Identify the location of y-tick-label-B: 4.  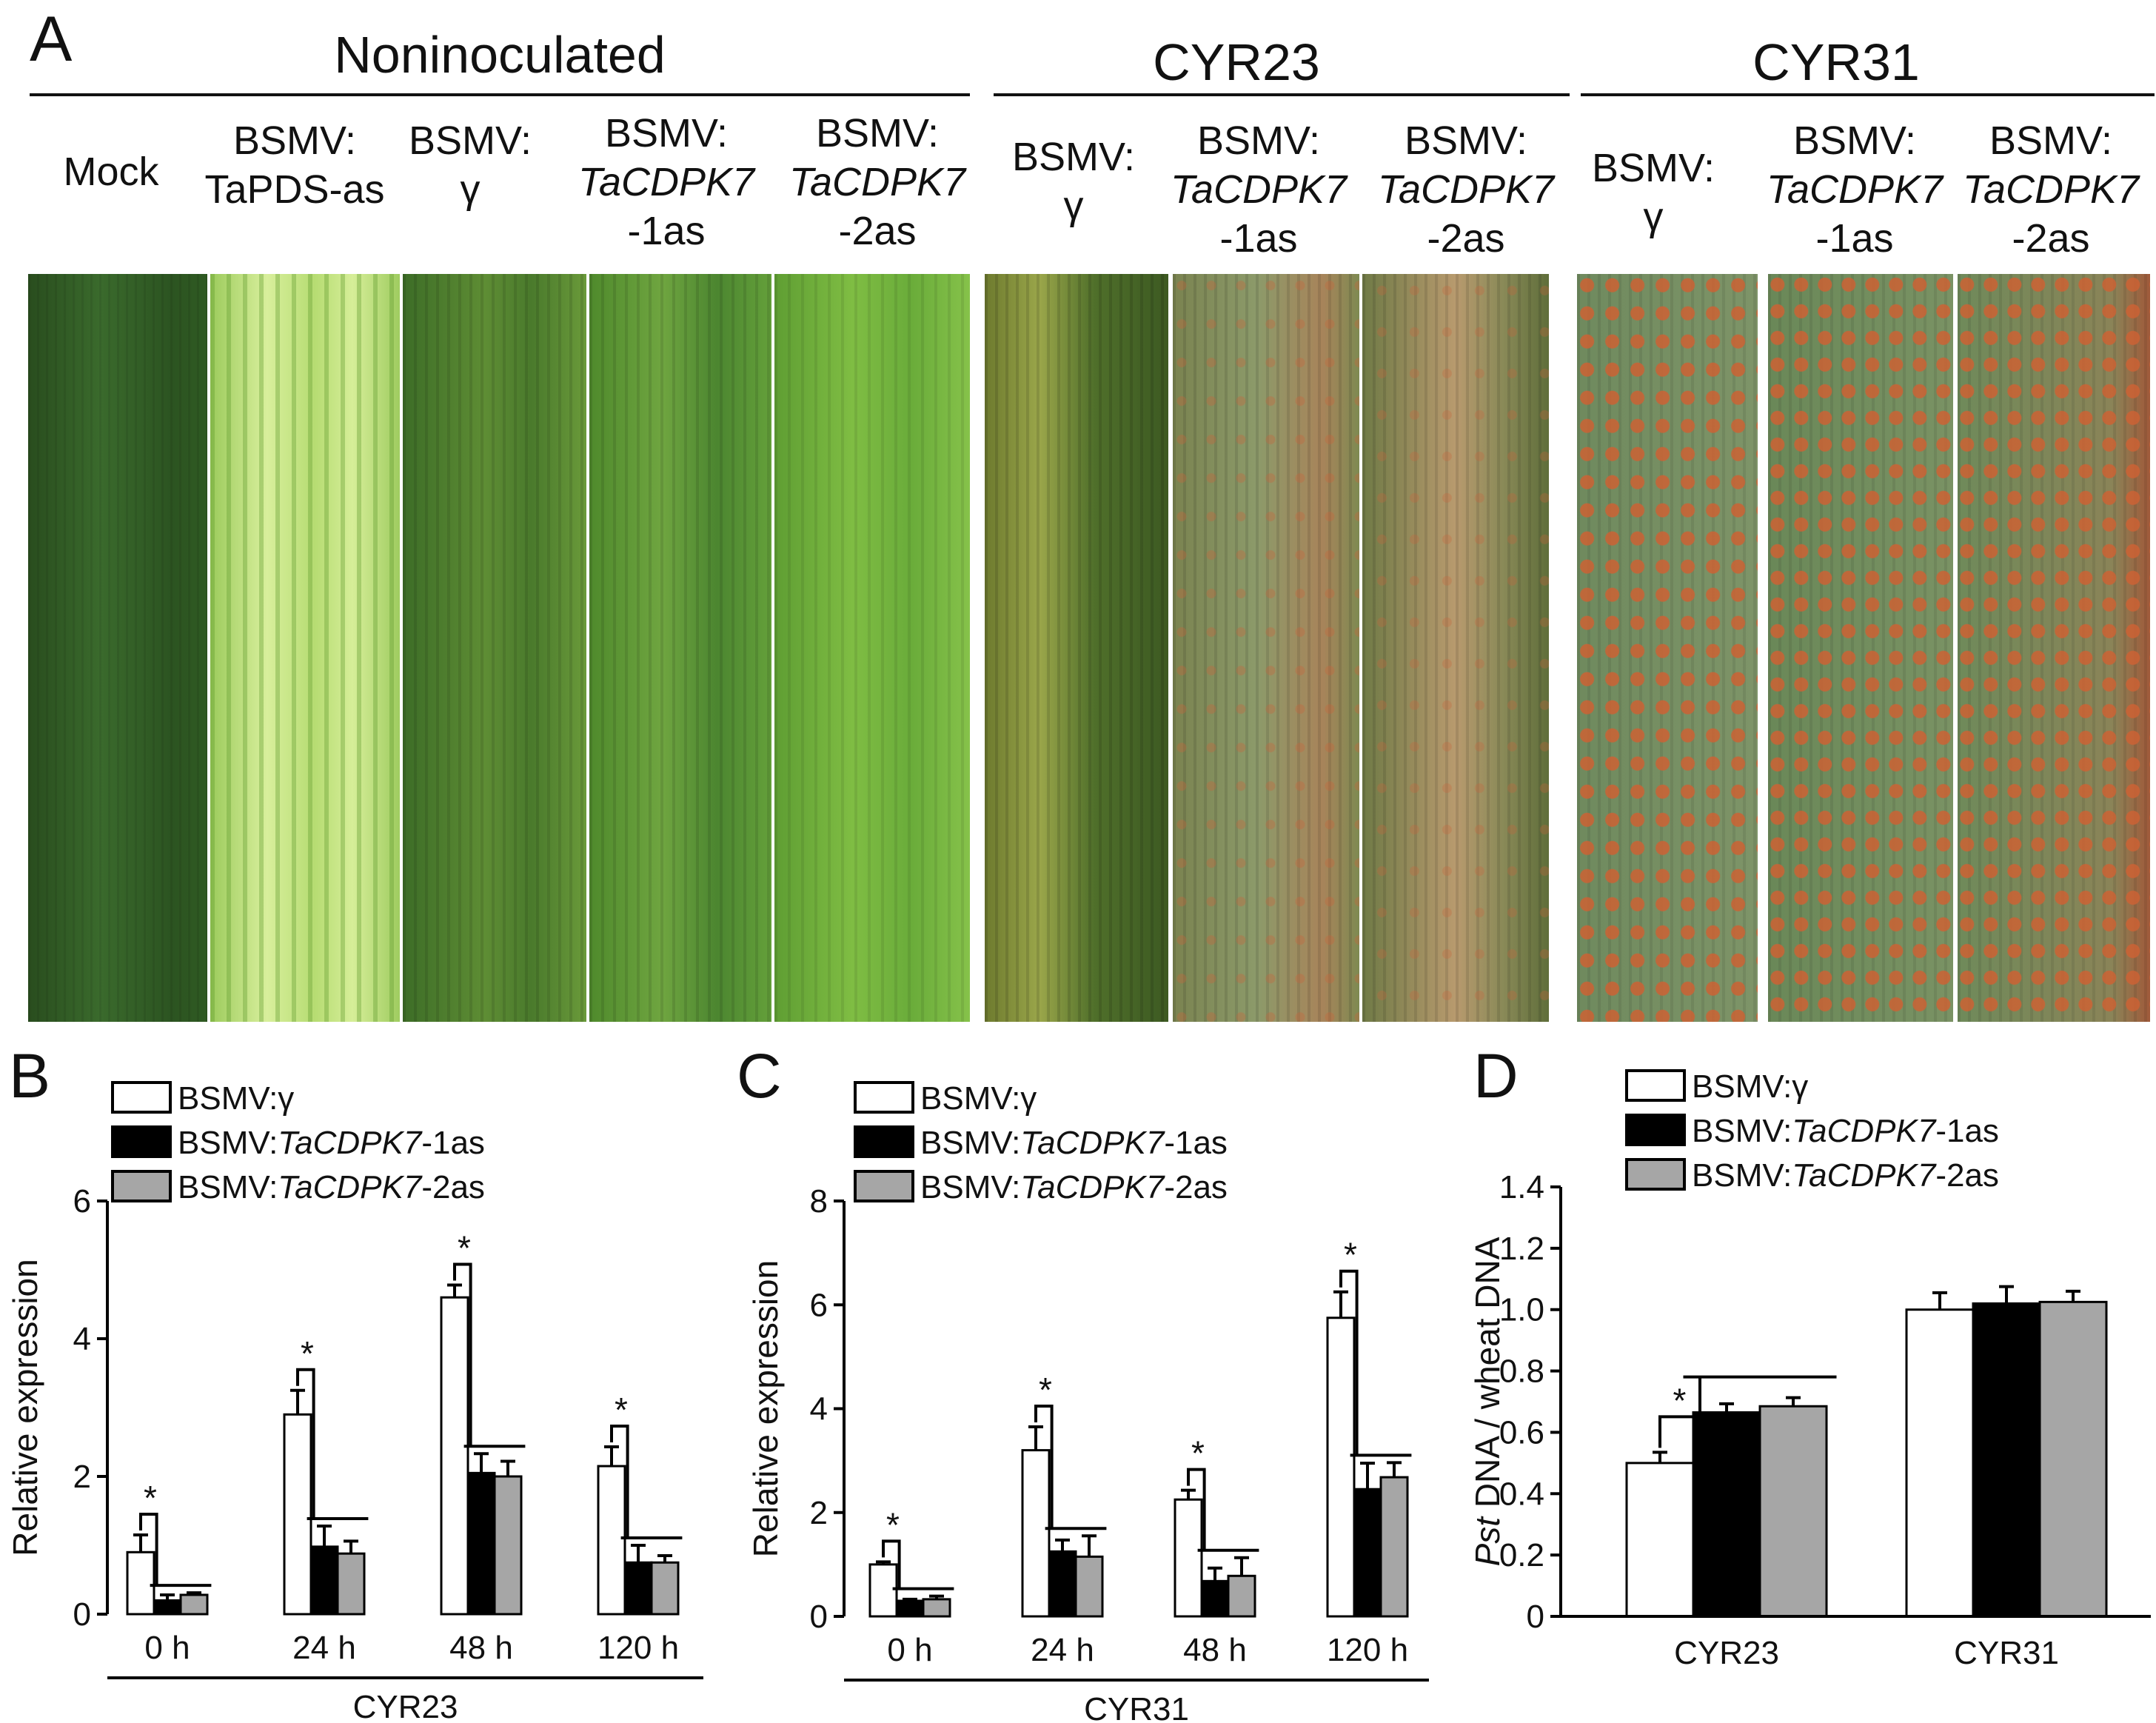
(82, 1339).